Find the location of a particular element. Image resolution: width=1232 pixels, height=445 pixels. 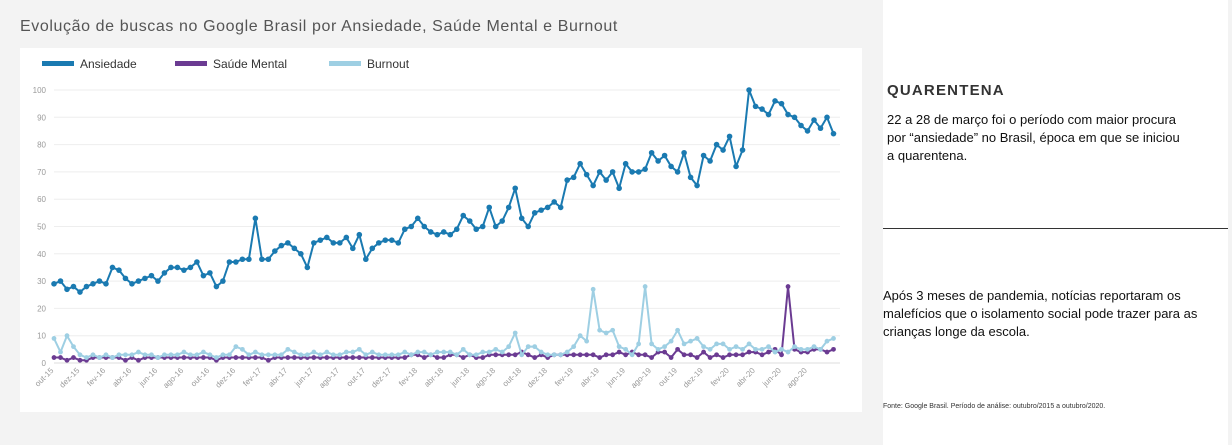

x-tick-label: ago-17 is located at coordinates (329, 378).